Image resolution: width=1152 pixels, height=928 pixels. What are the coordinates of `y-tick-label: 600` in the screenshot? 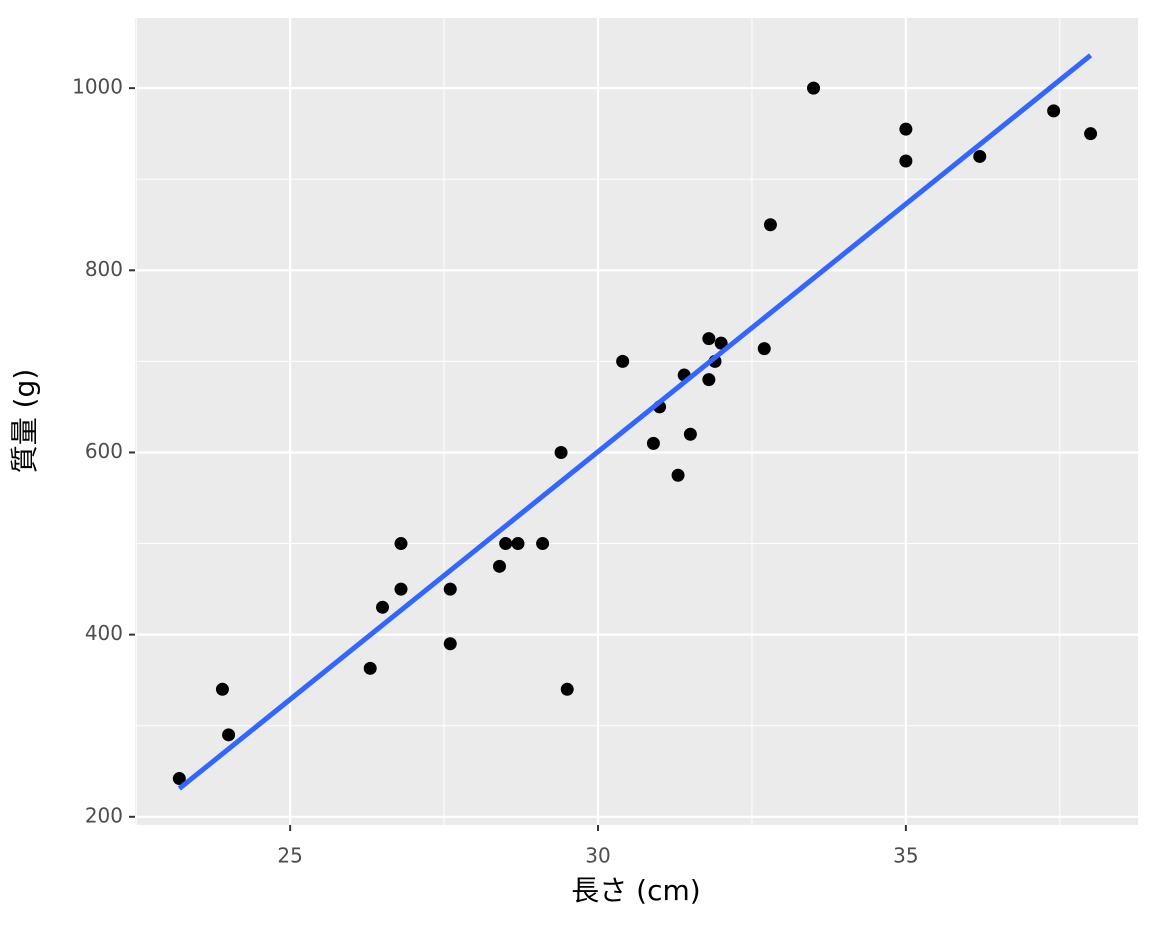 It's located at (104, 451).